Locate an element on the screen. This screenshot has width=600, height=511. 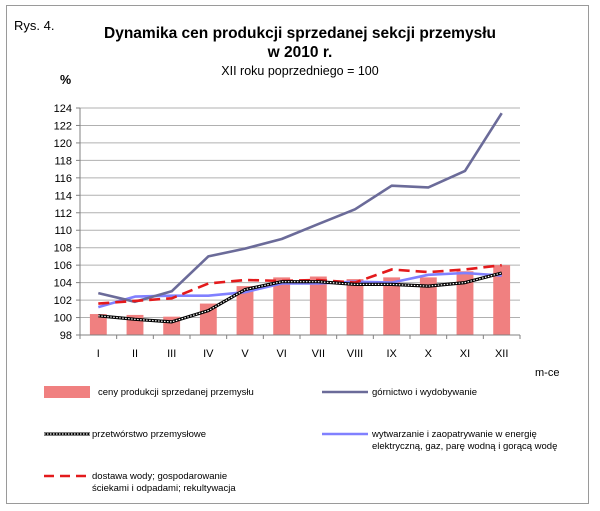
x-tick-label: XI is located at coordinates (465, 354).